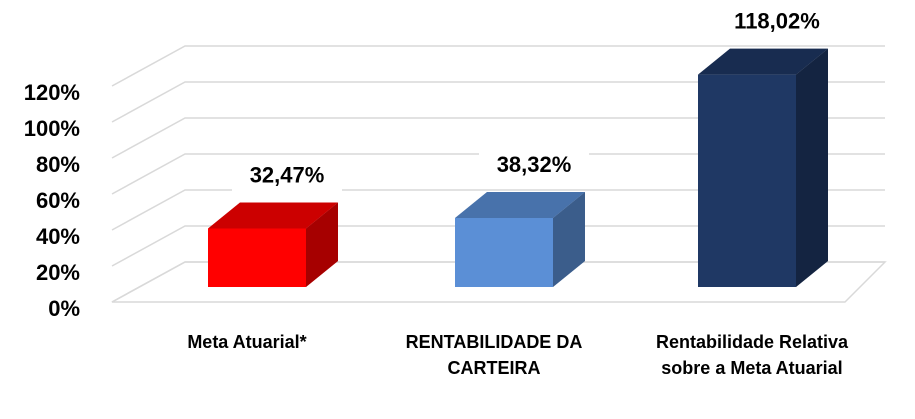 This screenshot has width=915, height=419. I want to click on x-tick-label: RENTABILIDADE DA CARTEIRA, so click(494, 355).